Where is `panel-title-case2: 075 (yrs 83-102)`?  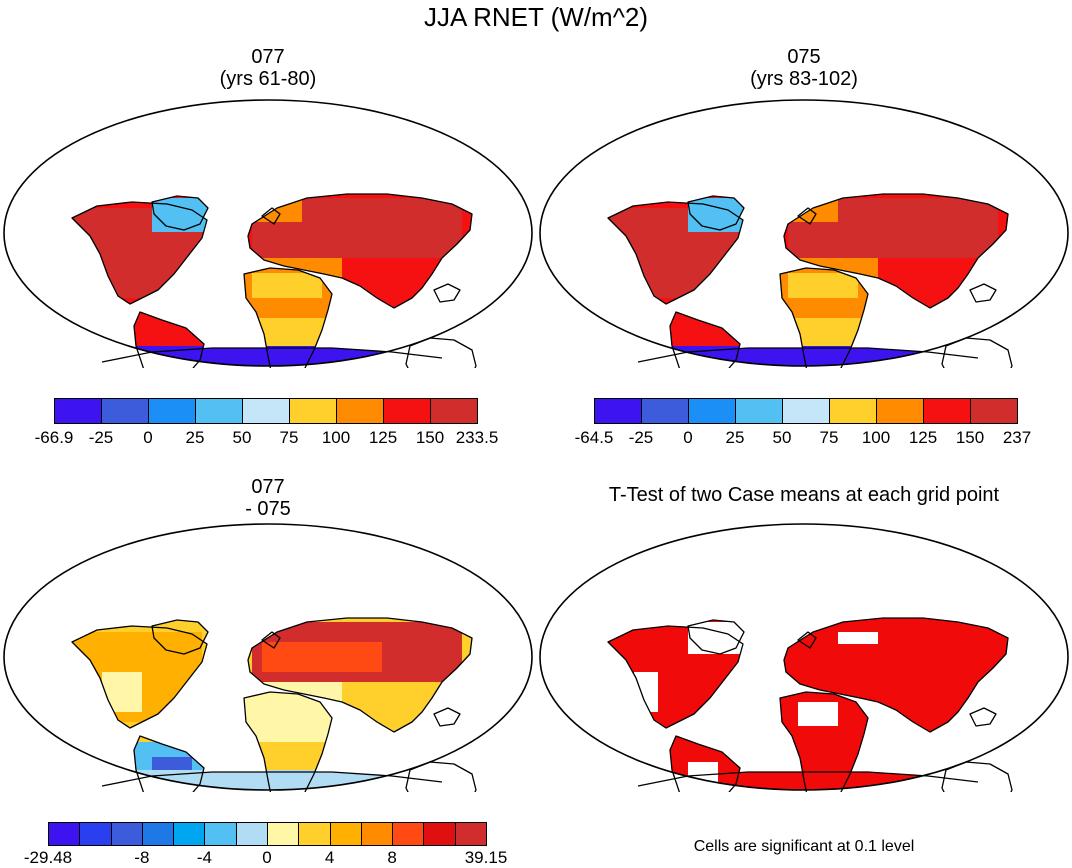 panel-title-case2: 075 (yrs 83-102) is located at coordinates (804, 68).